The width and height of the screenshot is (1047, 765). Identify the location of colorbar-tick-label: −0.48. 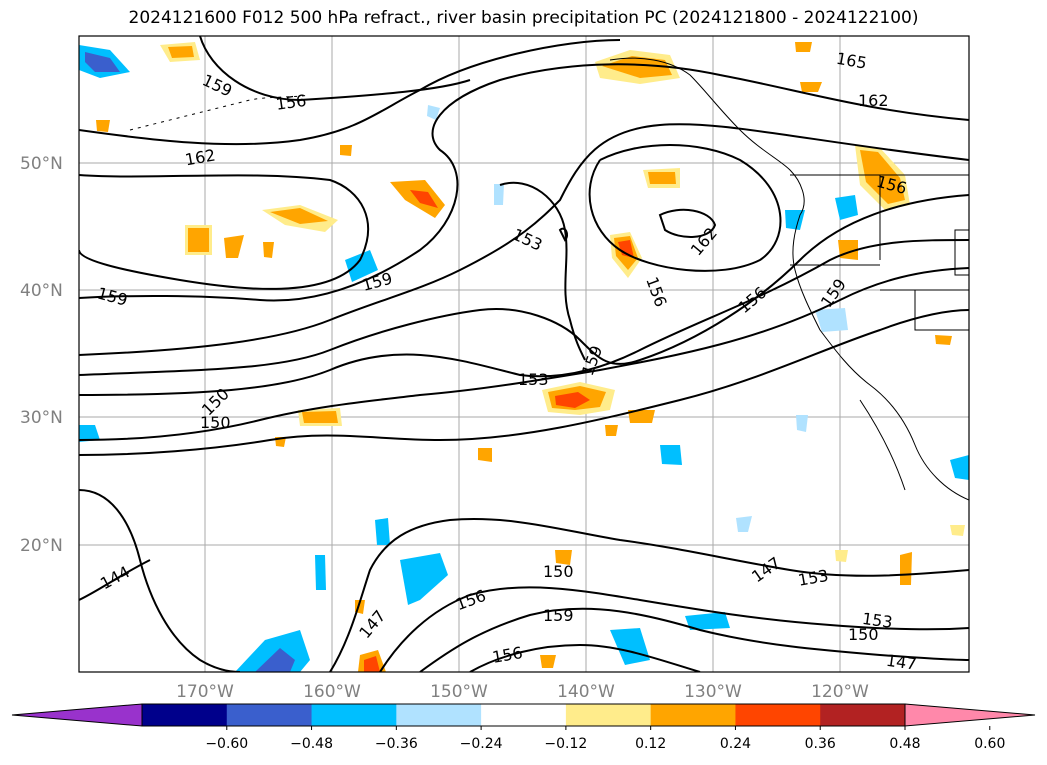
(311, 744).